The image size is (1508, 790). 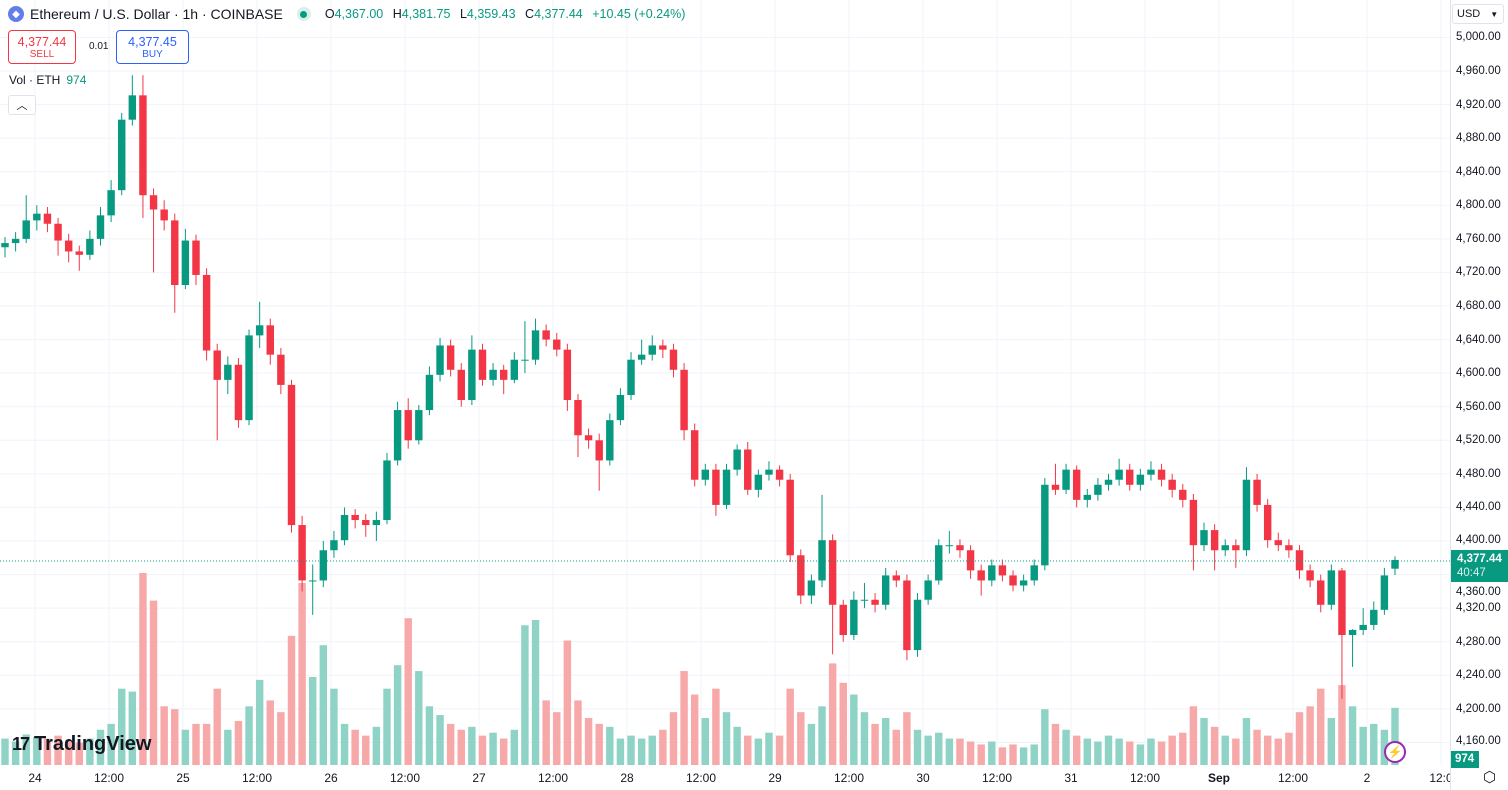 I want to click on price-tick-label: 4,360.00, so click(x=1478, y=592).